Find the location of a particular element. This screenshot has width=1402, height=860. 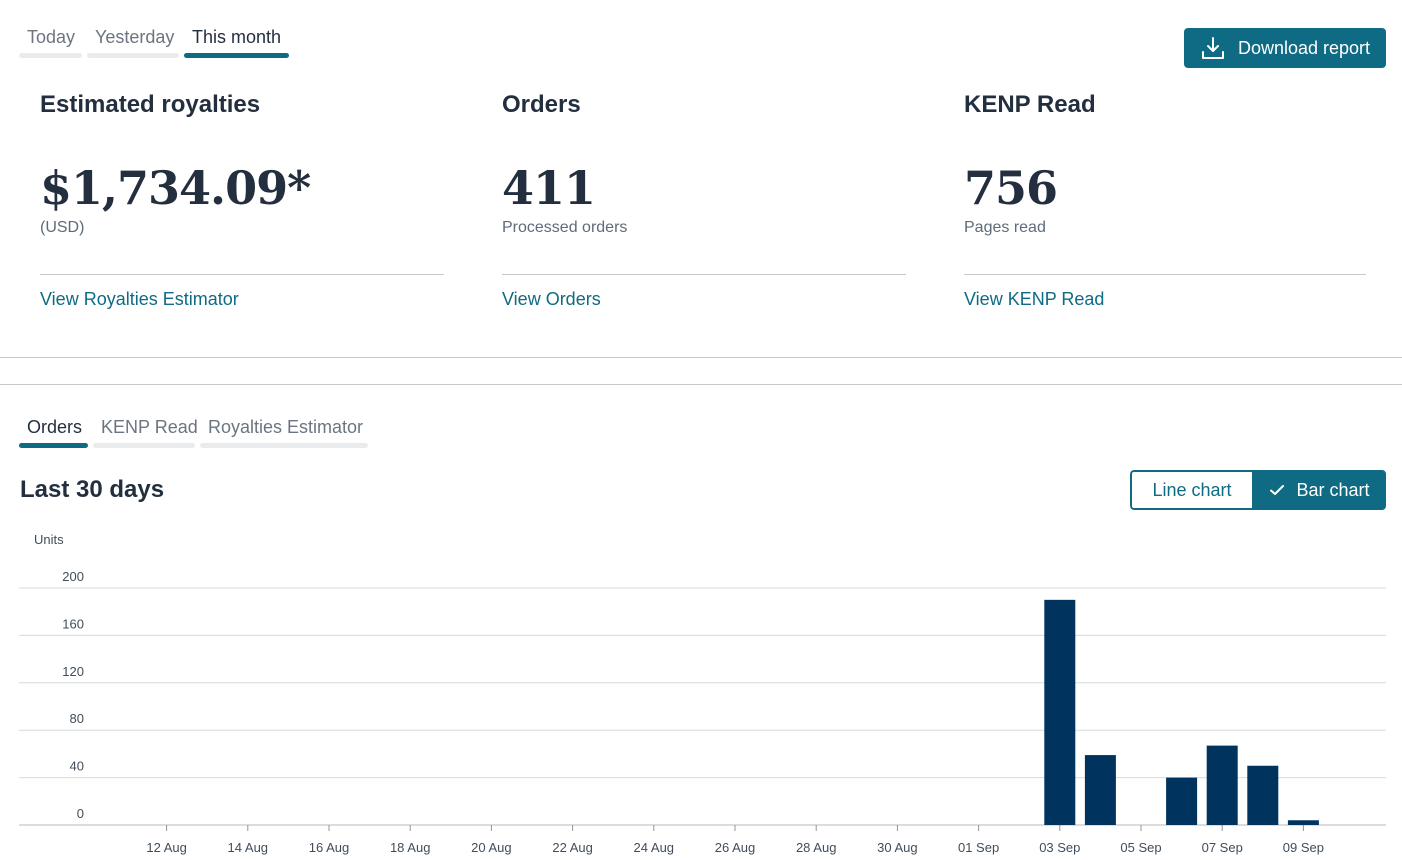

view-orders-link: View Orders is located at coordinates (551, 299).